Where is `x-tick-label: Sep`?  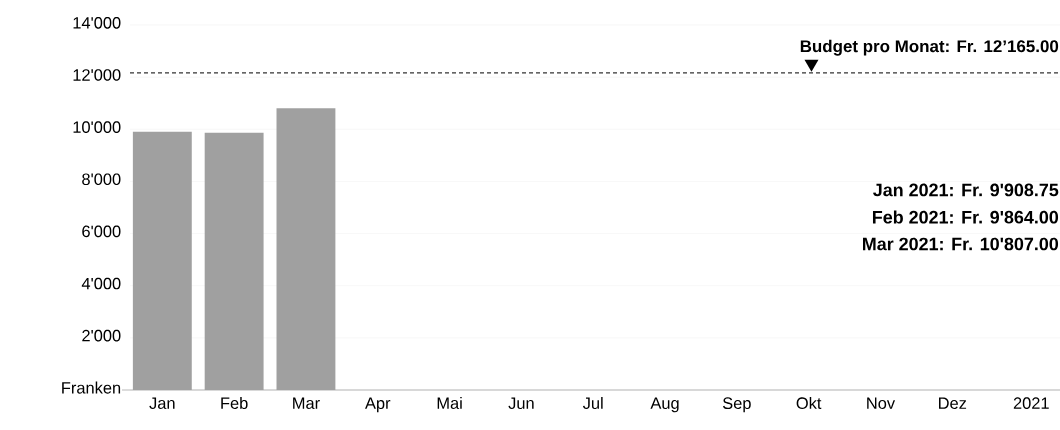
x-tick-label: Sep is located at coordinates (736, 405).